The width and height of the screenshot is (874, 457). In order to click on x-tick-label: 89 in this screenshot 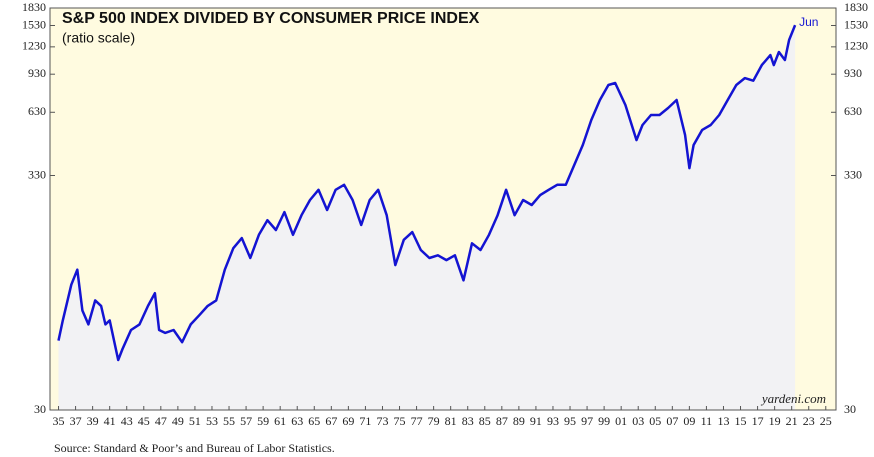, I will do `click(519, 421)`.